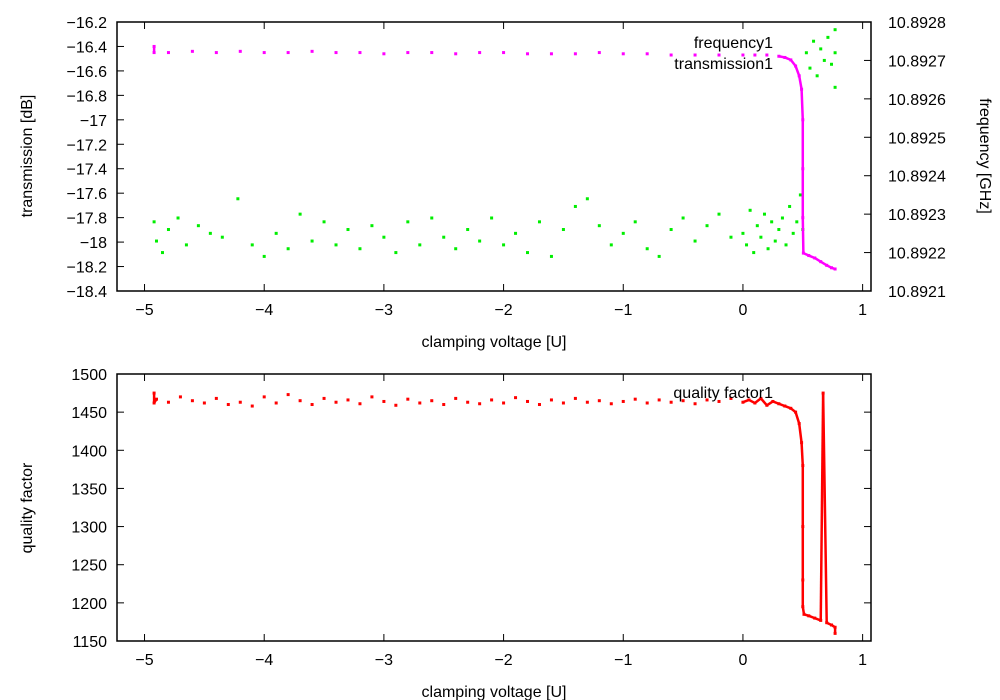 This screenshot has height=700, width=1000. I want to click on legend-quality-factor1: quality factor1, so click(723, 393).